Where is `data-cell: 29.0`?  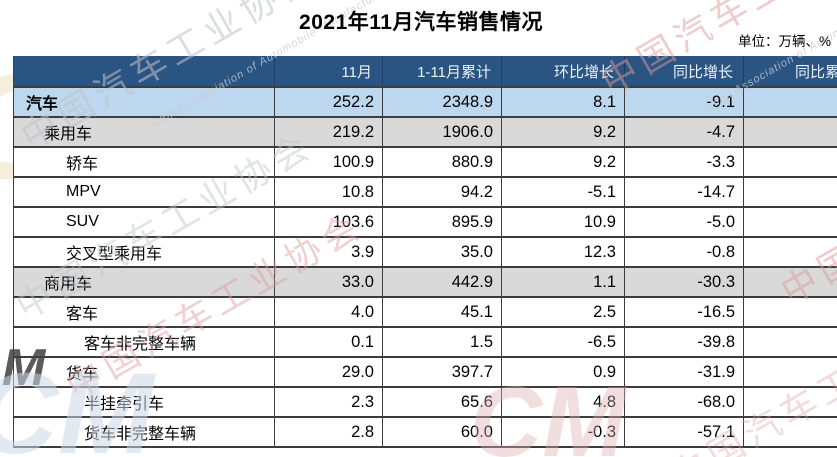 data-cell: 29.0 is located at coordinates (328, 371).